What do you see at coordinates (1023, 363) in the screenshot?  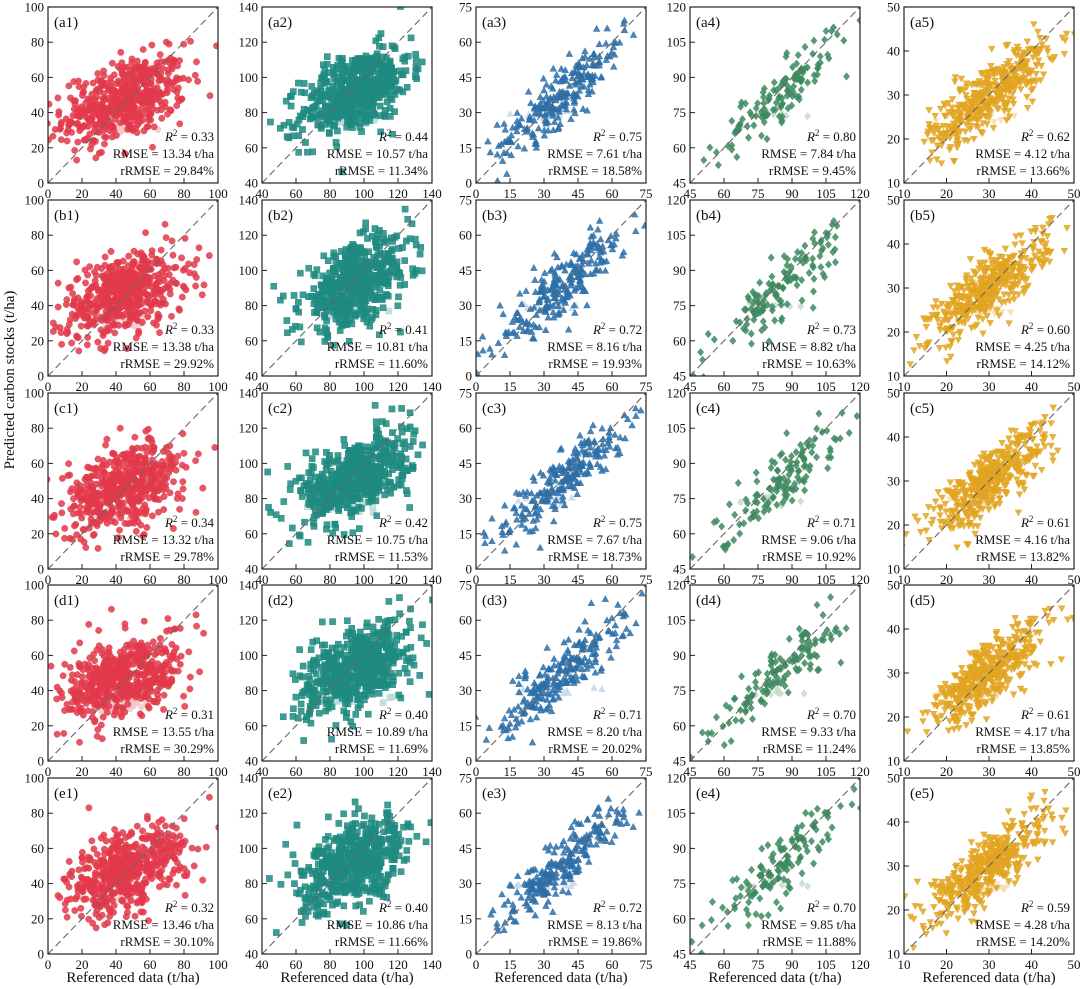 I see `rrmse-stat: rRMSE = 14.12%` at bounding box center [1023, 363].